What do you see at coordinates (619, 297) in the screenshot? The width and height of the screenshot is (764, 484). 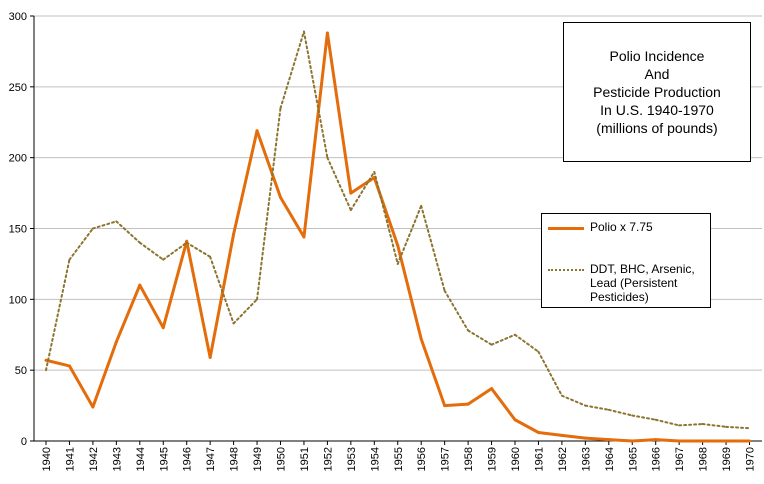 I see `legend-pesticides-line-3: Pesticides)` at bounding box center [619, 297].